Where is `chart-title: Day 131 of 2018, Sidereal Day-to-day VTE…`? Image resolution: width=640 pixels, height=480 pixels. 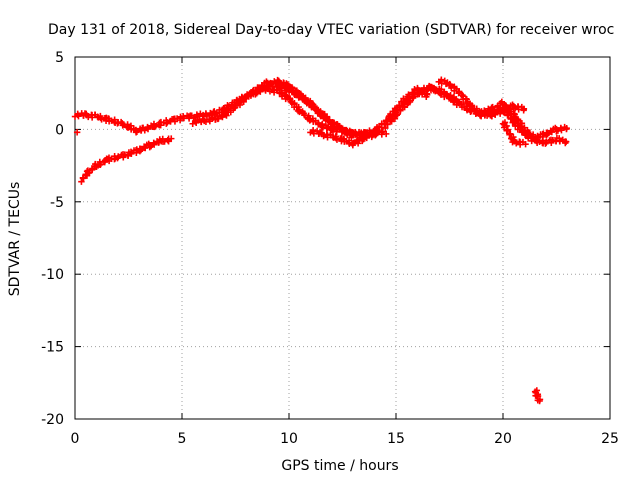 chart-title: Day 131 of 2018, Sidereal Day-to-day VTE… is located at coordinates (331, 30).